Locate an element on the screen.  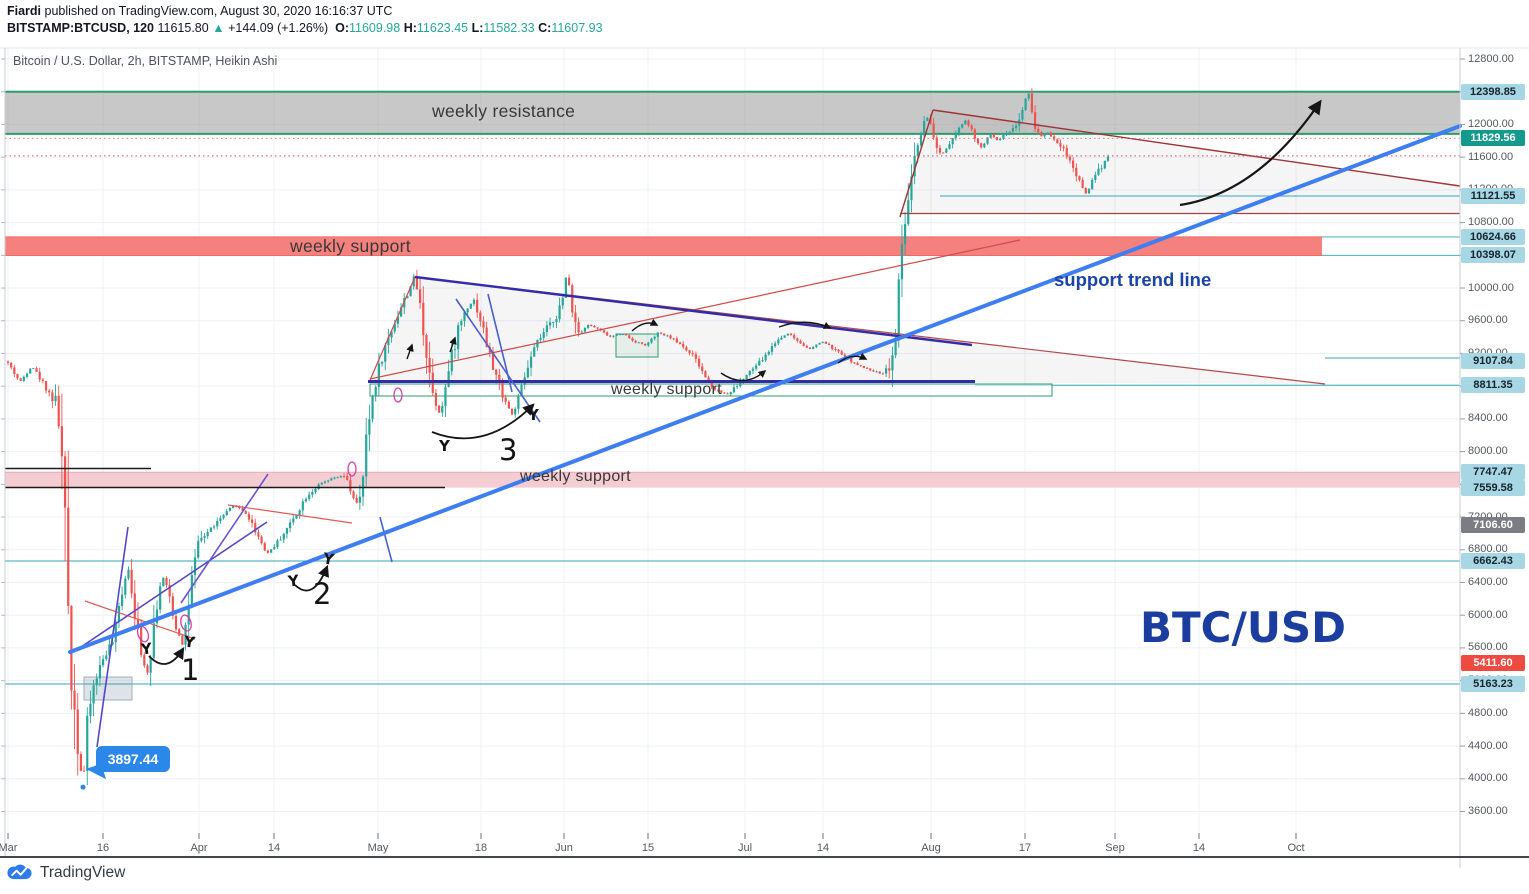
price-axis-tick: 10800.00 is located at coordinates (1491, 222).